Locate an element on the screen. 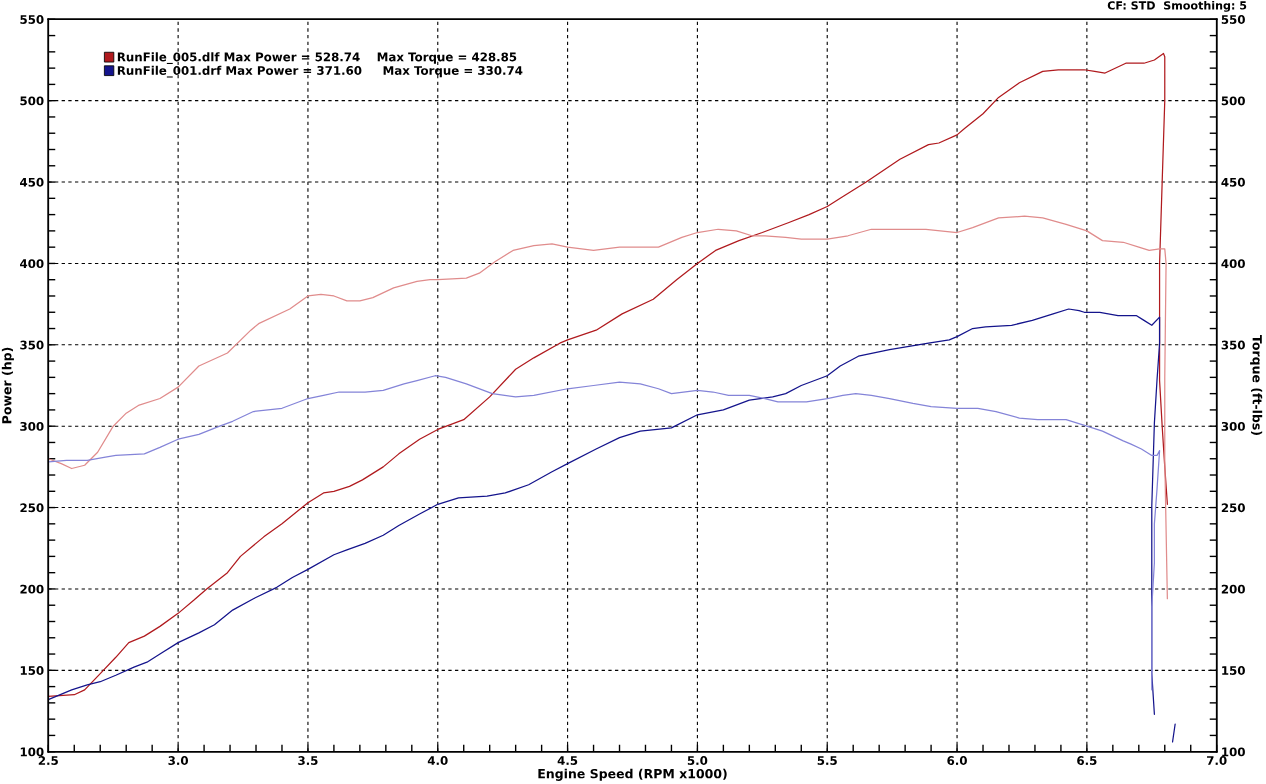 Image resolution: width=1266 pixels, height=784 pixels. x-tick-label: 4.5 is located at coordinates (567, 760).